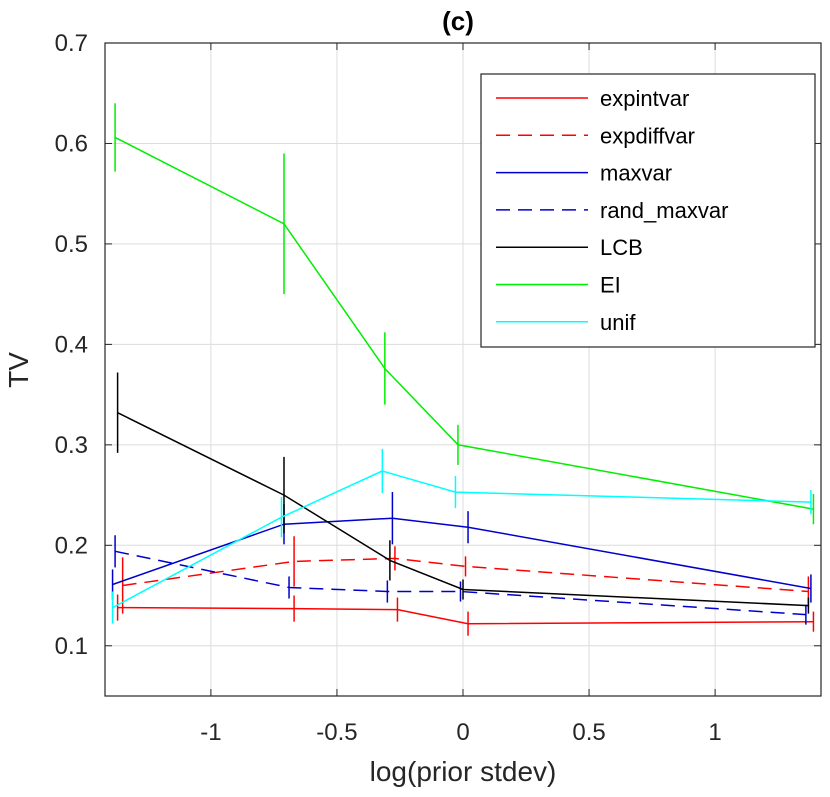 The image size is (830, 797). Describe the element at coordinates (458, 21) in the screenshot. I see `chart-title: (c)` at that location.